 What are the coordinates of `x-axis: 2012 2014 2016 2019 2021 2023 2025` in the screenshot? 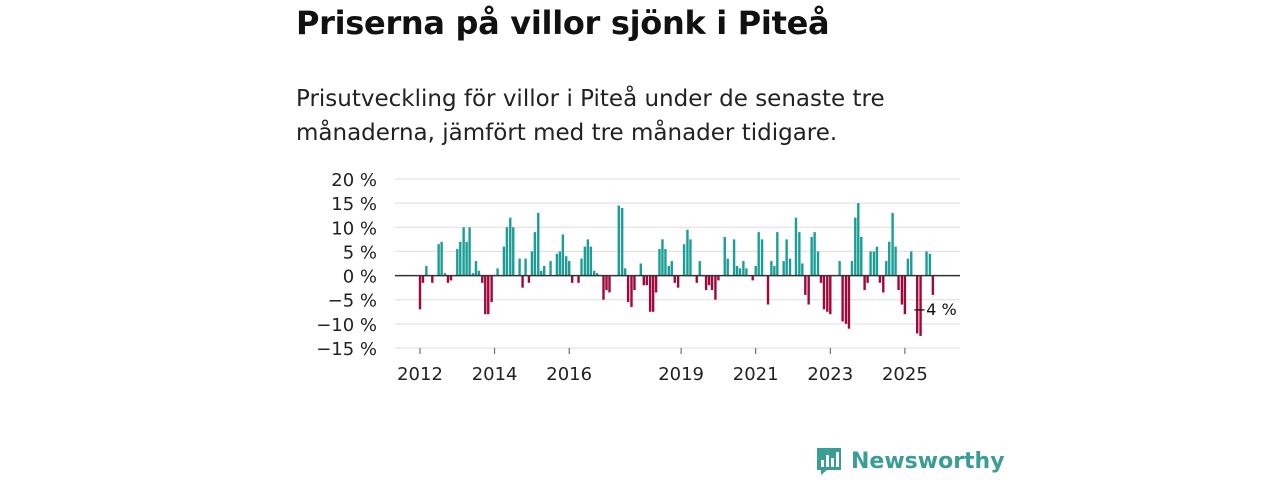 It's located at (662, 366).